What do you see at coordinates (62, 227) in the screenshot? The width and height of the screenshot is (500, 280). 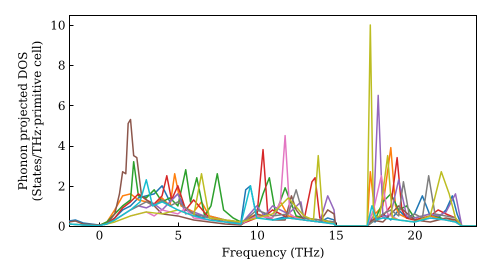 I see `y-tick-label: 0` at bounding box center [62, 227].